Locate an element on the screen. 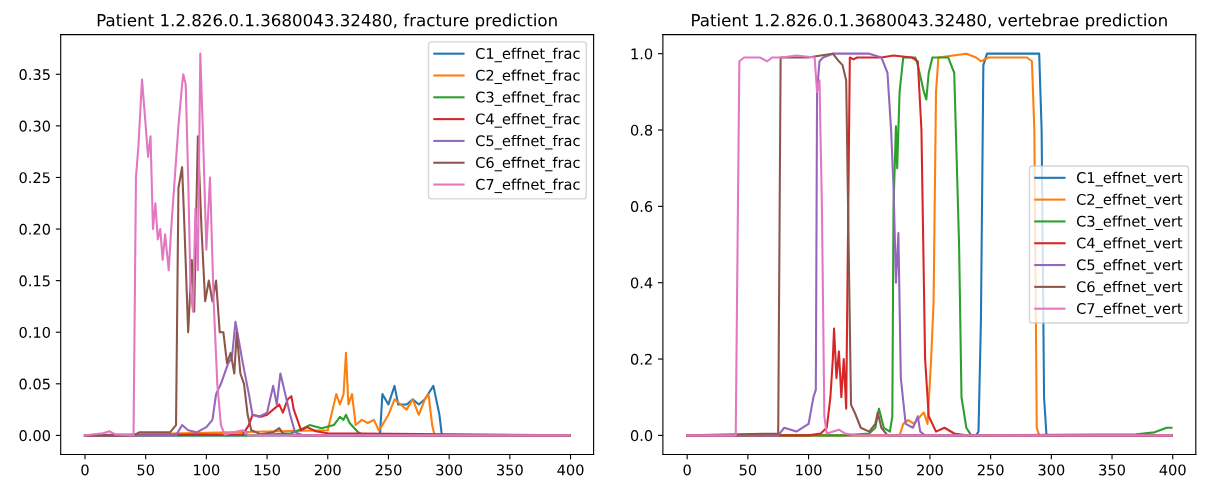  chart-title: Patient 1.2.826.0.1.3680043.32480, fracture prediction is located at coordinates (327, 21).